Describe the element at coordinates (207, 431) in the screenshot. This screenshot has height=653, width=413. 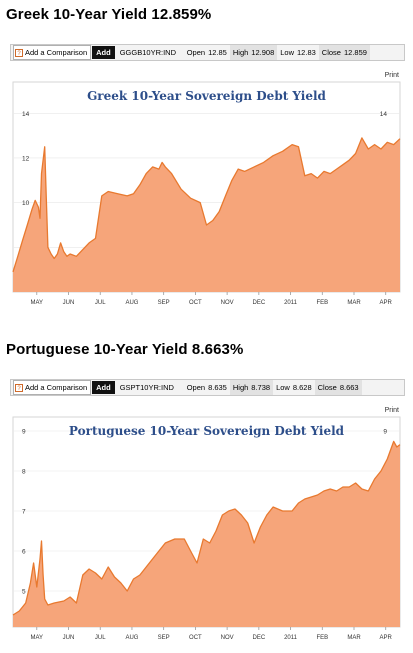
I see `chart-title: Portuguese 10-Year Sovereign Debt Yield` at that location.